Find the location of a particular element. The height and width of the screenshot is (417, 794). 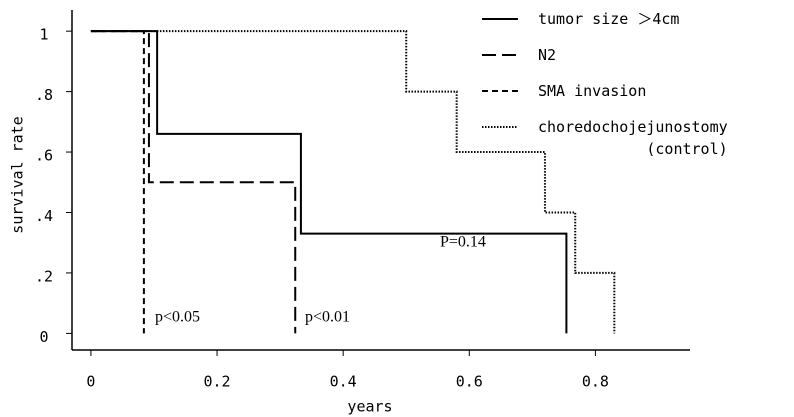

x-tick-label: 0.2 is located at coordinates (216, 382).